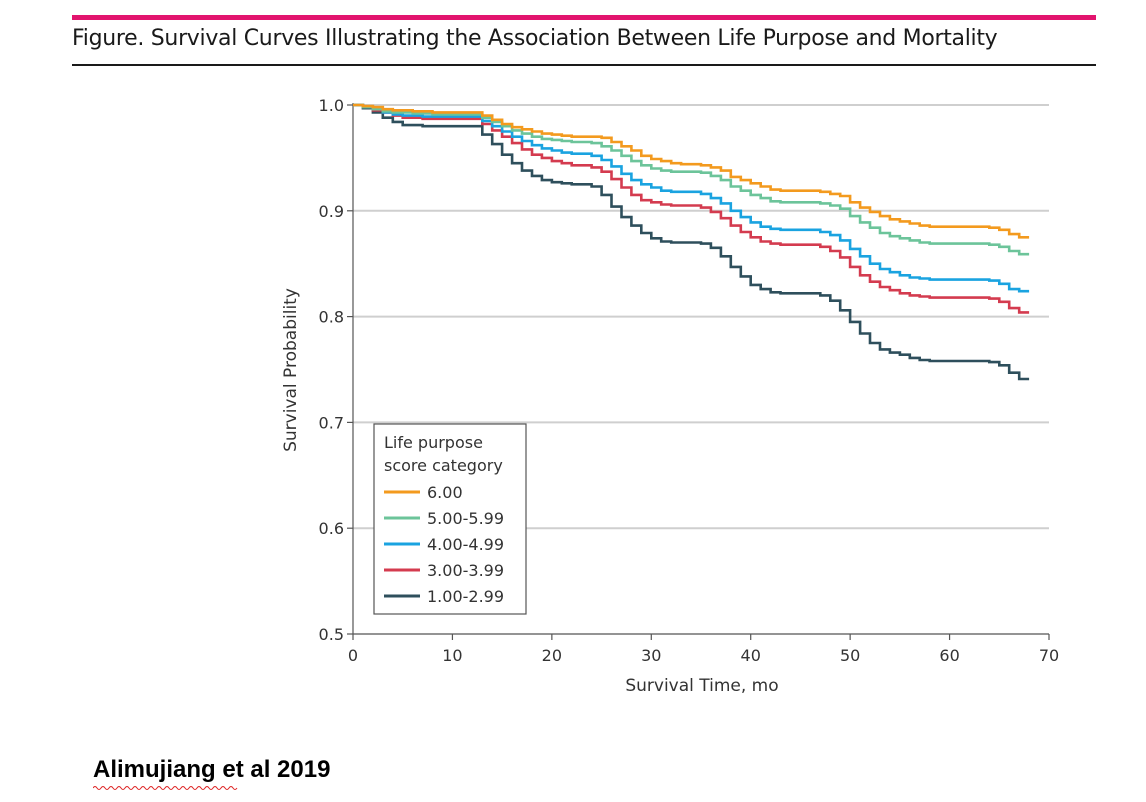 The width and height of the screenshot is (1146, 802). I want to click on legend-label-4: 1.00-2.99, so click(465, 596).